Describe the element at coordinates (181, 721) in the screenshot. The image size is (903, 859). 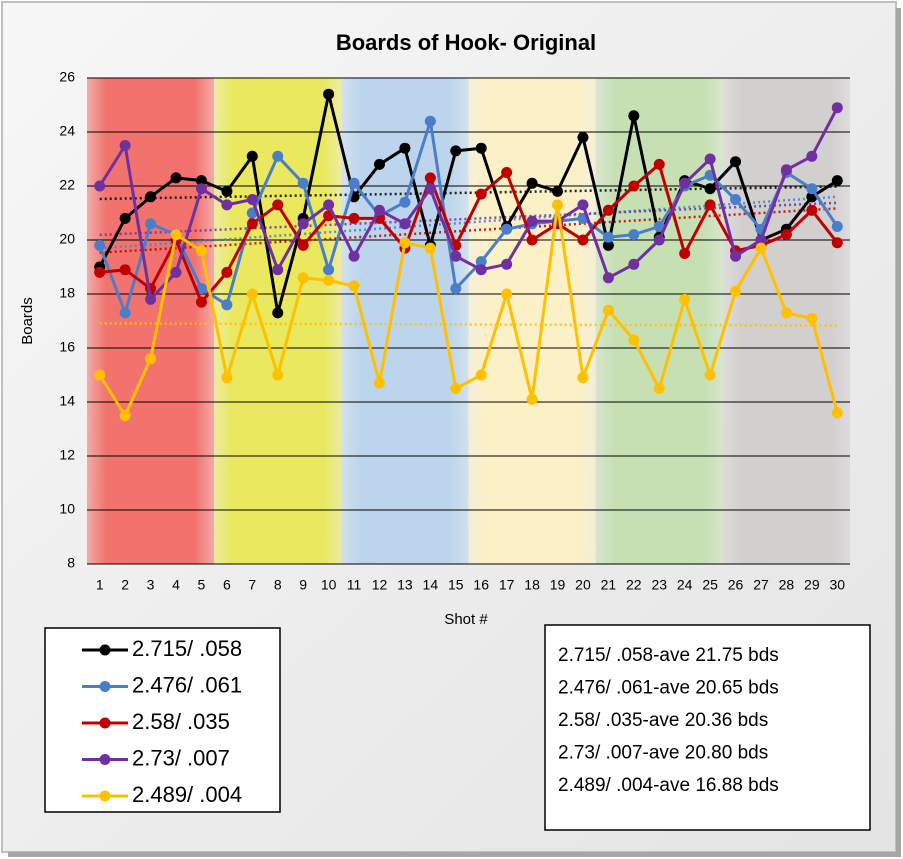
I see `legend-label: 2.58/ .035` at that location.